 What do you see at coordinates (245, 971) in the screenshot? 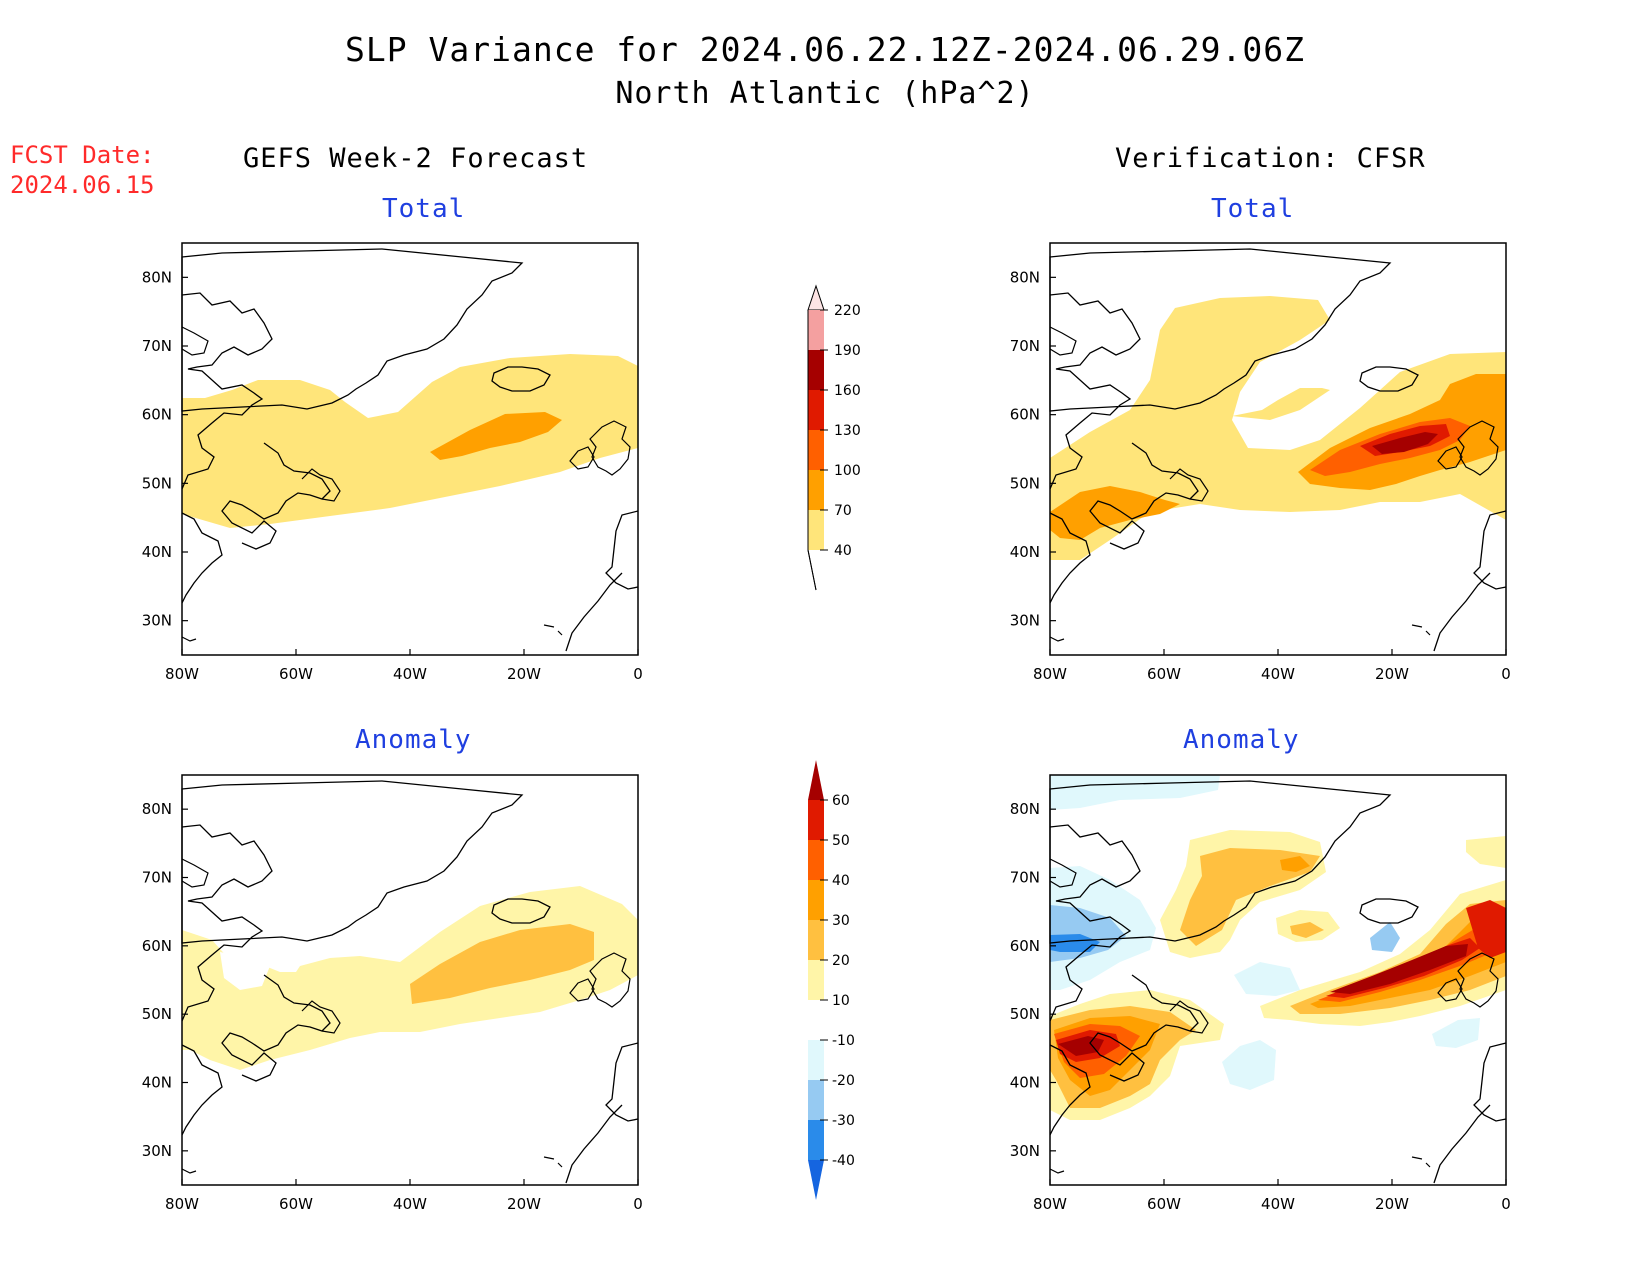
I see `forecast-anomaly-white-hole` at bounding box center [245, 971].